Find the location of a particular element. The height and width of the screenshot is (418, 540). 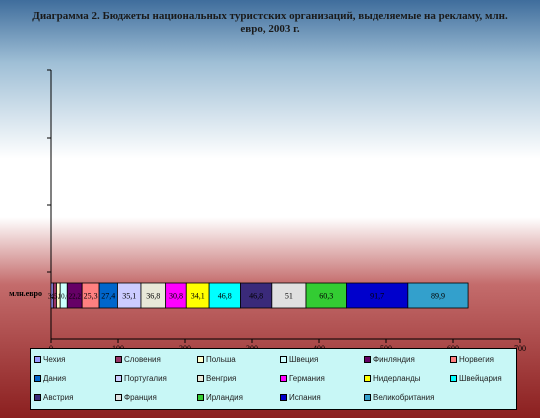

legend-item: Франция is located at coordinates (136, 397).